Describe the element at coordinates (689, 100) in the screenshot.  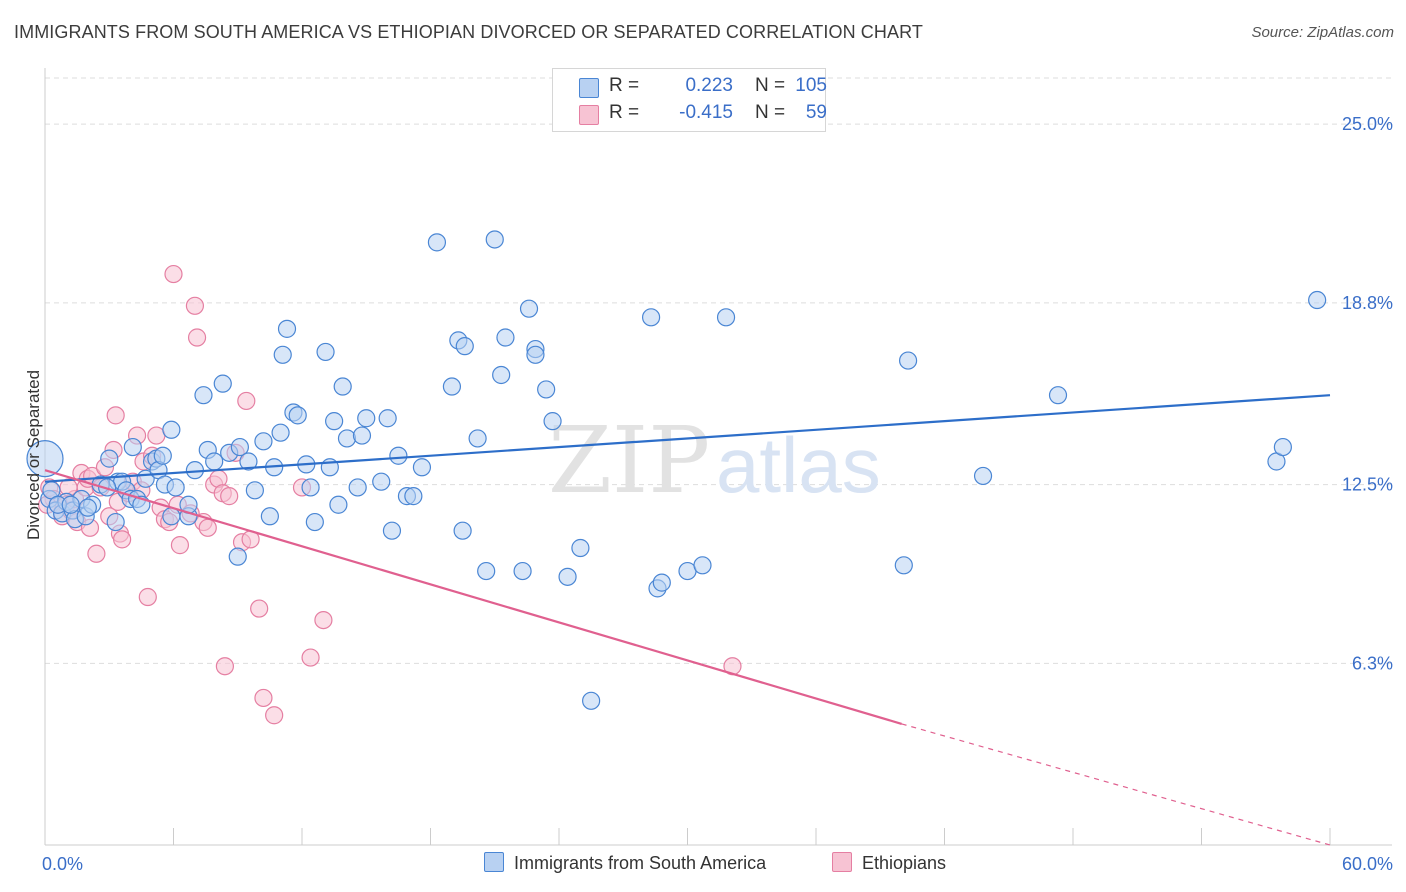
I see `correlation-legend: R = 0.223 N = 105 R = -0.415 N = 59` at that location.